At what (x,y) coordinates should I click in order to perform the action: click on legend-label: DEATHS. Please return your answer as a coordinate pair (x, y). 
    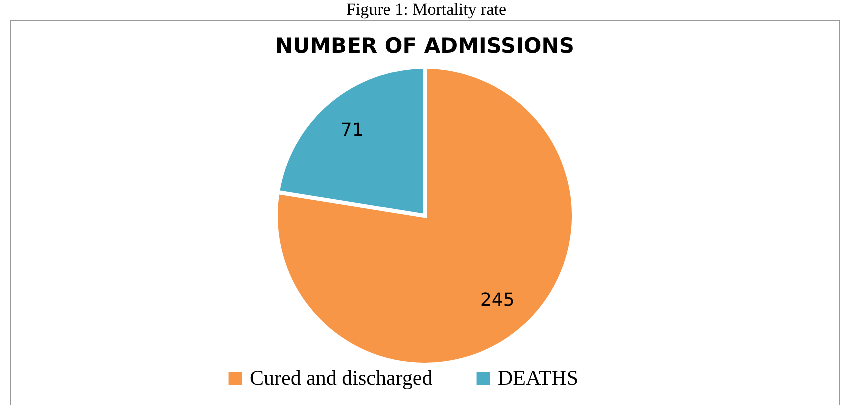
    Looking at the image, I should click on (538, 378).